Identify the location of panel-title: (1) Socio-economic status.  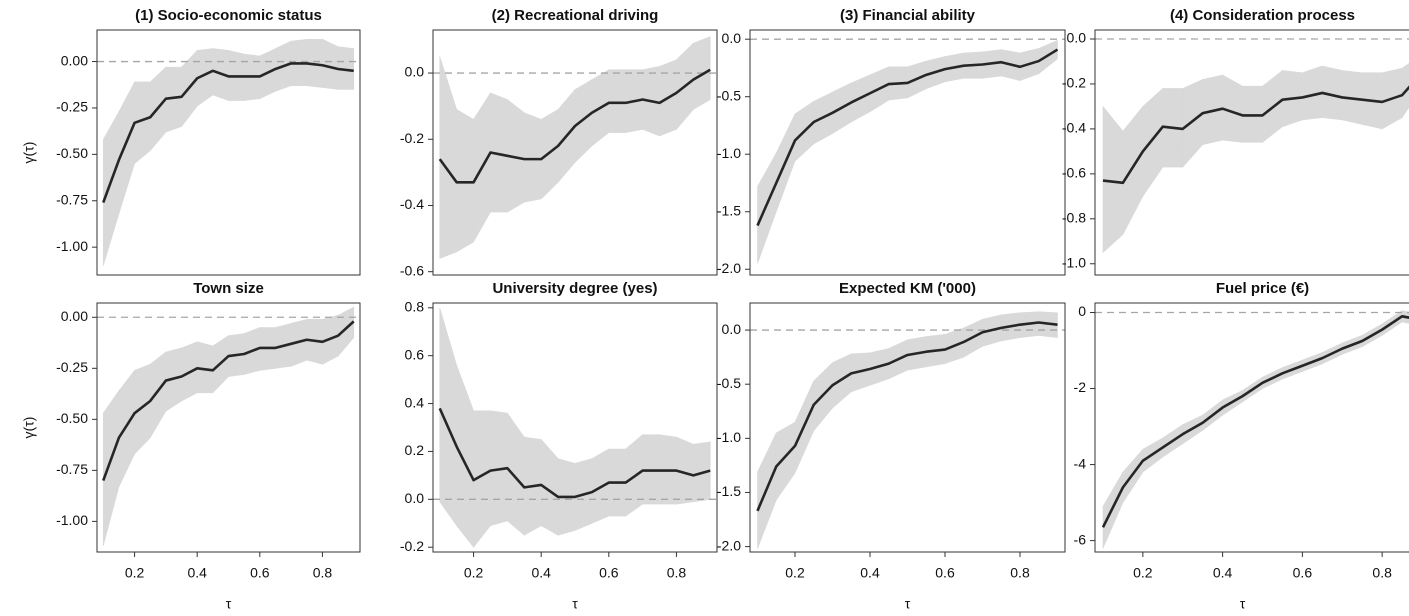
(228, 15).